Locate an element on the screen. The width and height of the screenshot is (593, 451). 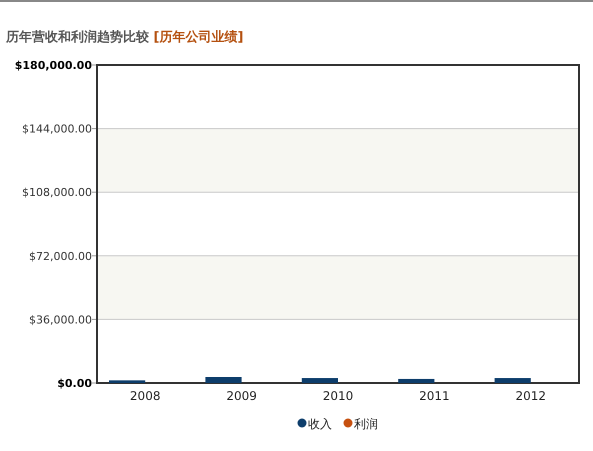
x-tick-label: 2010 is located at coordinates (338, 396).